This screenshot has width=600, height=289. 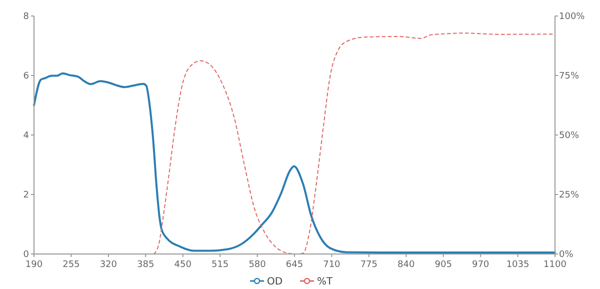 I want to click on y2-tick-label: 100%, so click(x=572, y=17).